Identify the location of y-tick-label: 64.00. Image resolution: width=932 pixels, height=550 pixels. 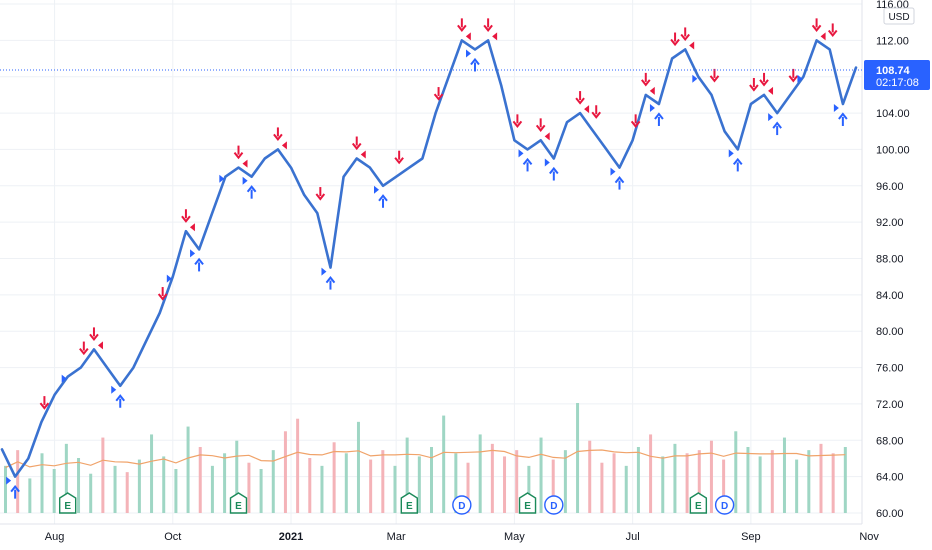
(890, 478).